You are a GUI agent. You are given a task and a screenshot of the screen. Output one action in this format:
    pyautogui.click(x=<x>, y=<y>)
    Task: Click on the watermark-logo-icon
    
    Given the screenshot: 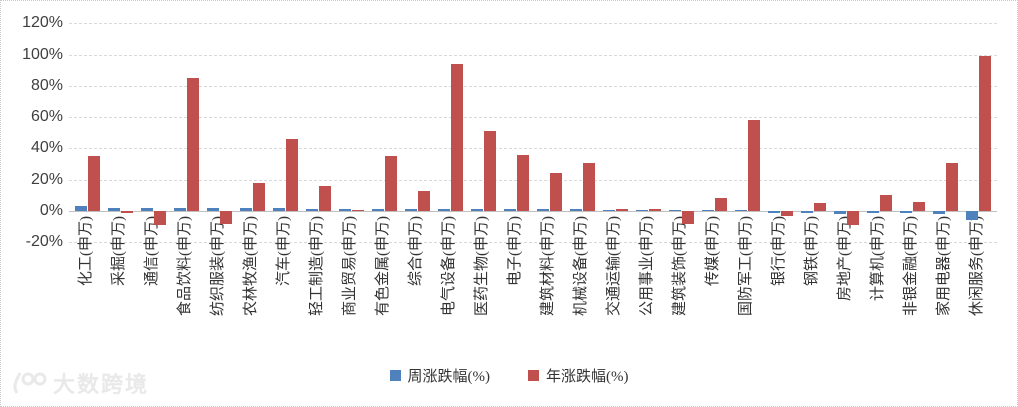 What is the action you would take?
    pyautogui.click(x=30, y=383)
    